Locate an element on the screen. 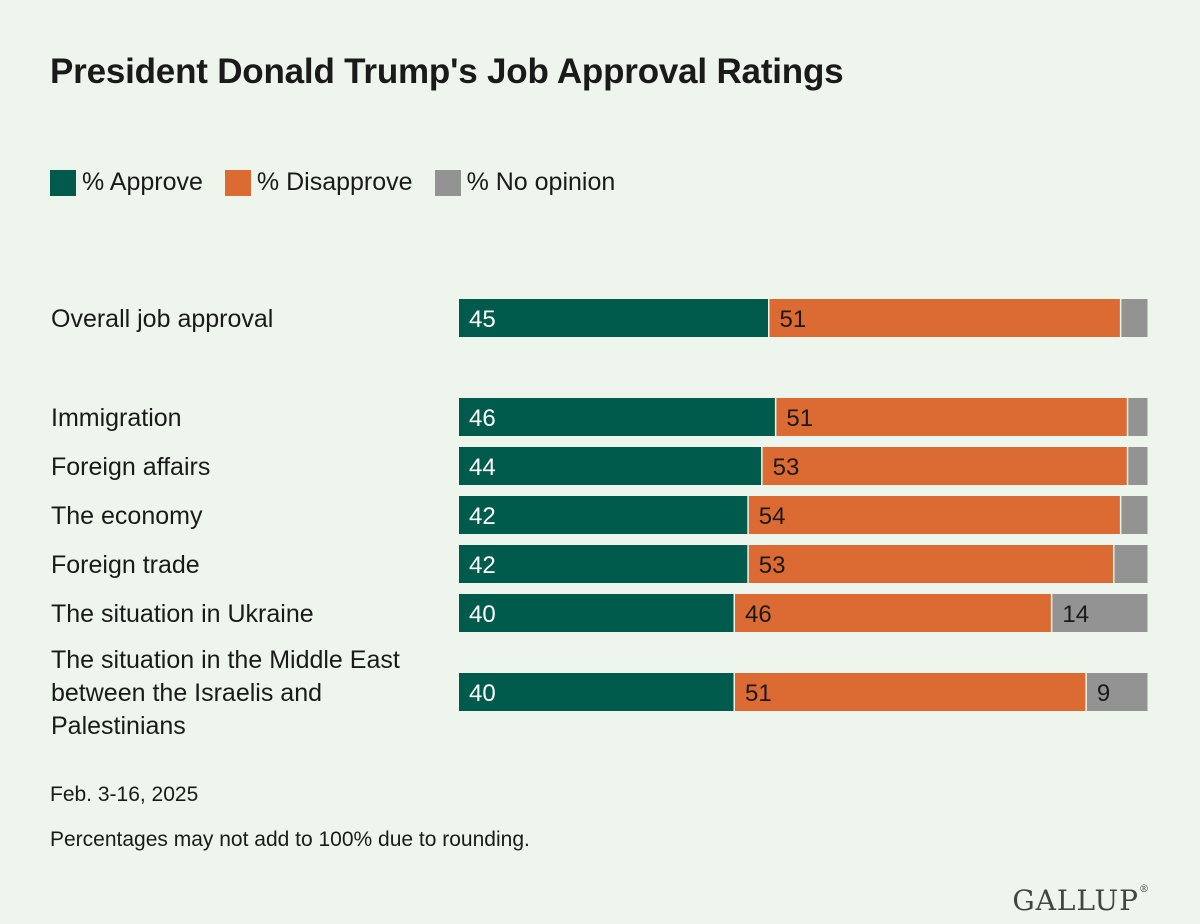 This screenshot has height=924, width=1200. bar-approve-foreign-trade is located at coordinates (603, 564).